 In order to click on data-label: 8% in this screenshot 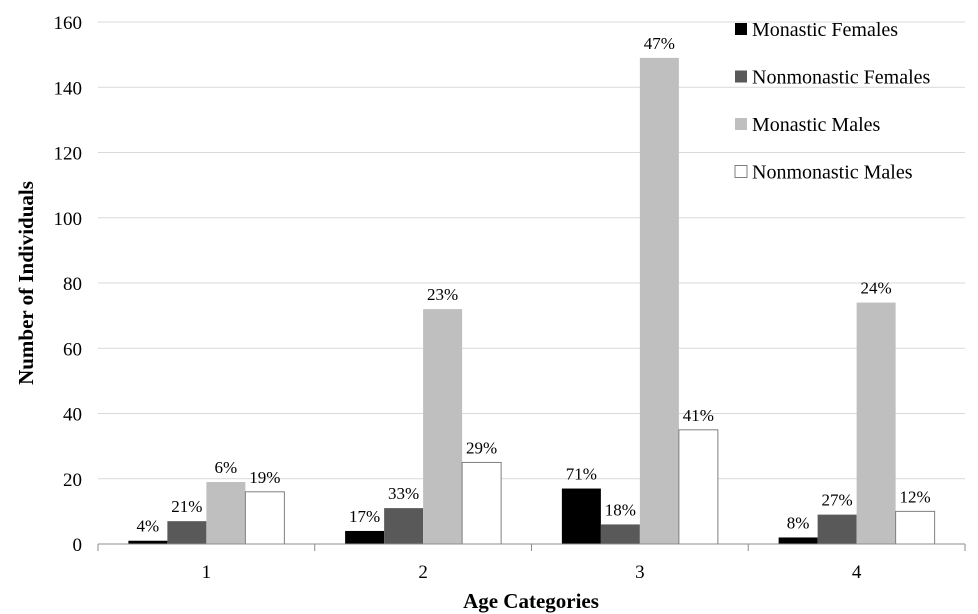, I will do `click(798, 522)`.